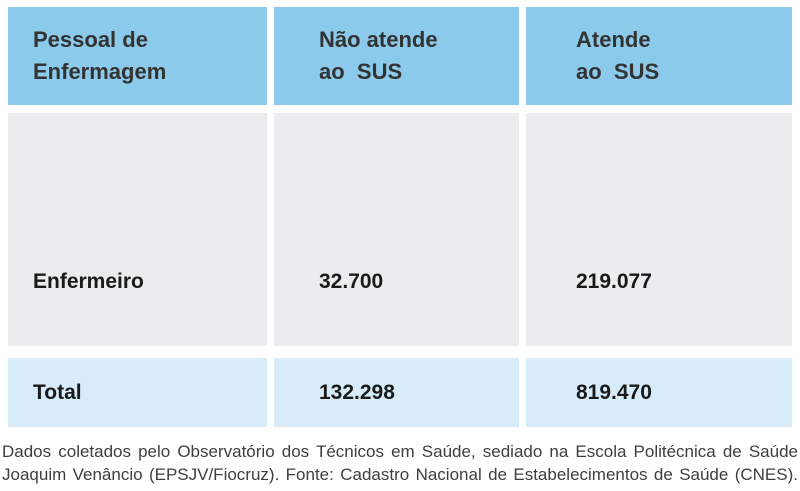  I want to click on header-cell-nao-atende-sus: Não atende ao SUS, so click(396, 56).